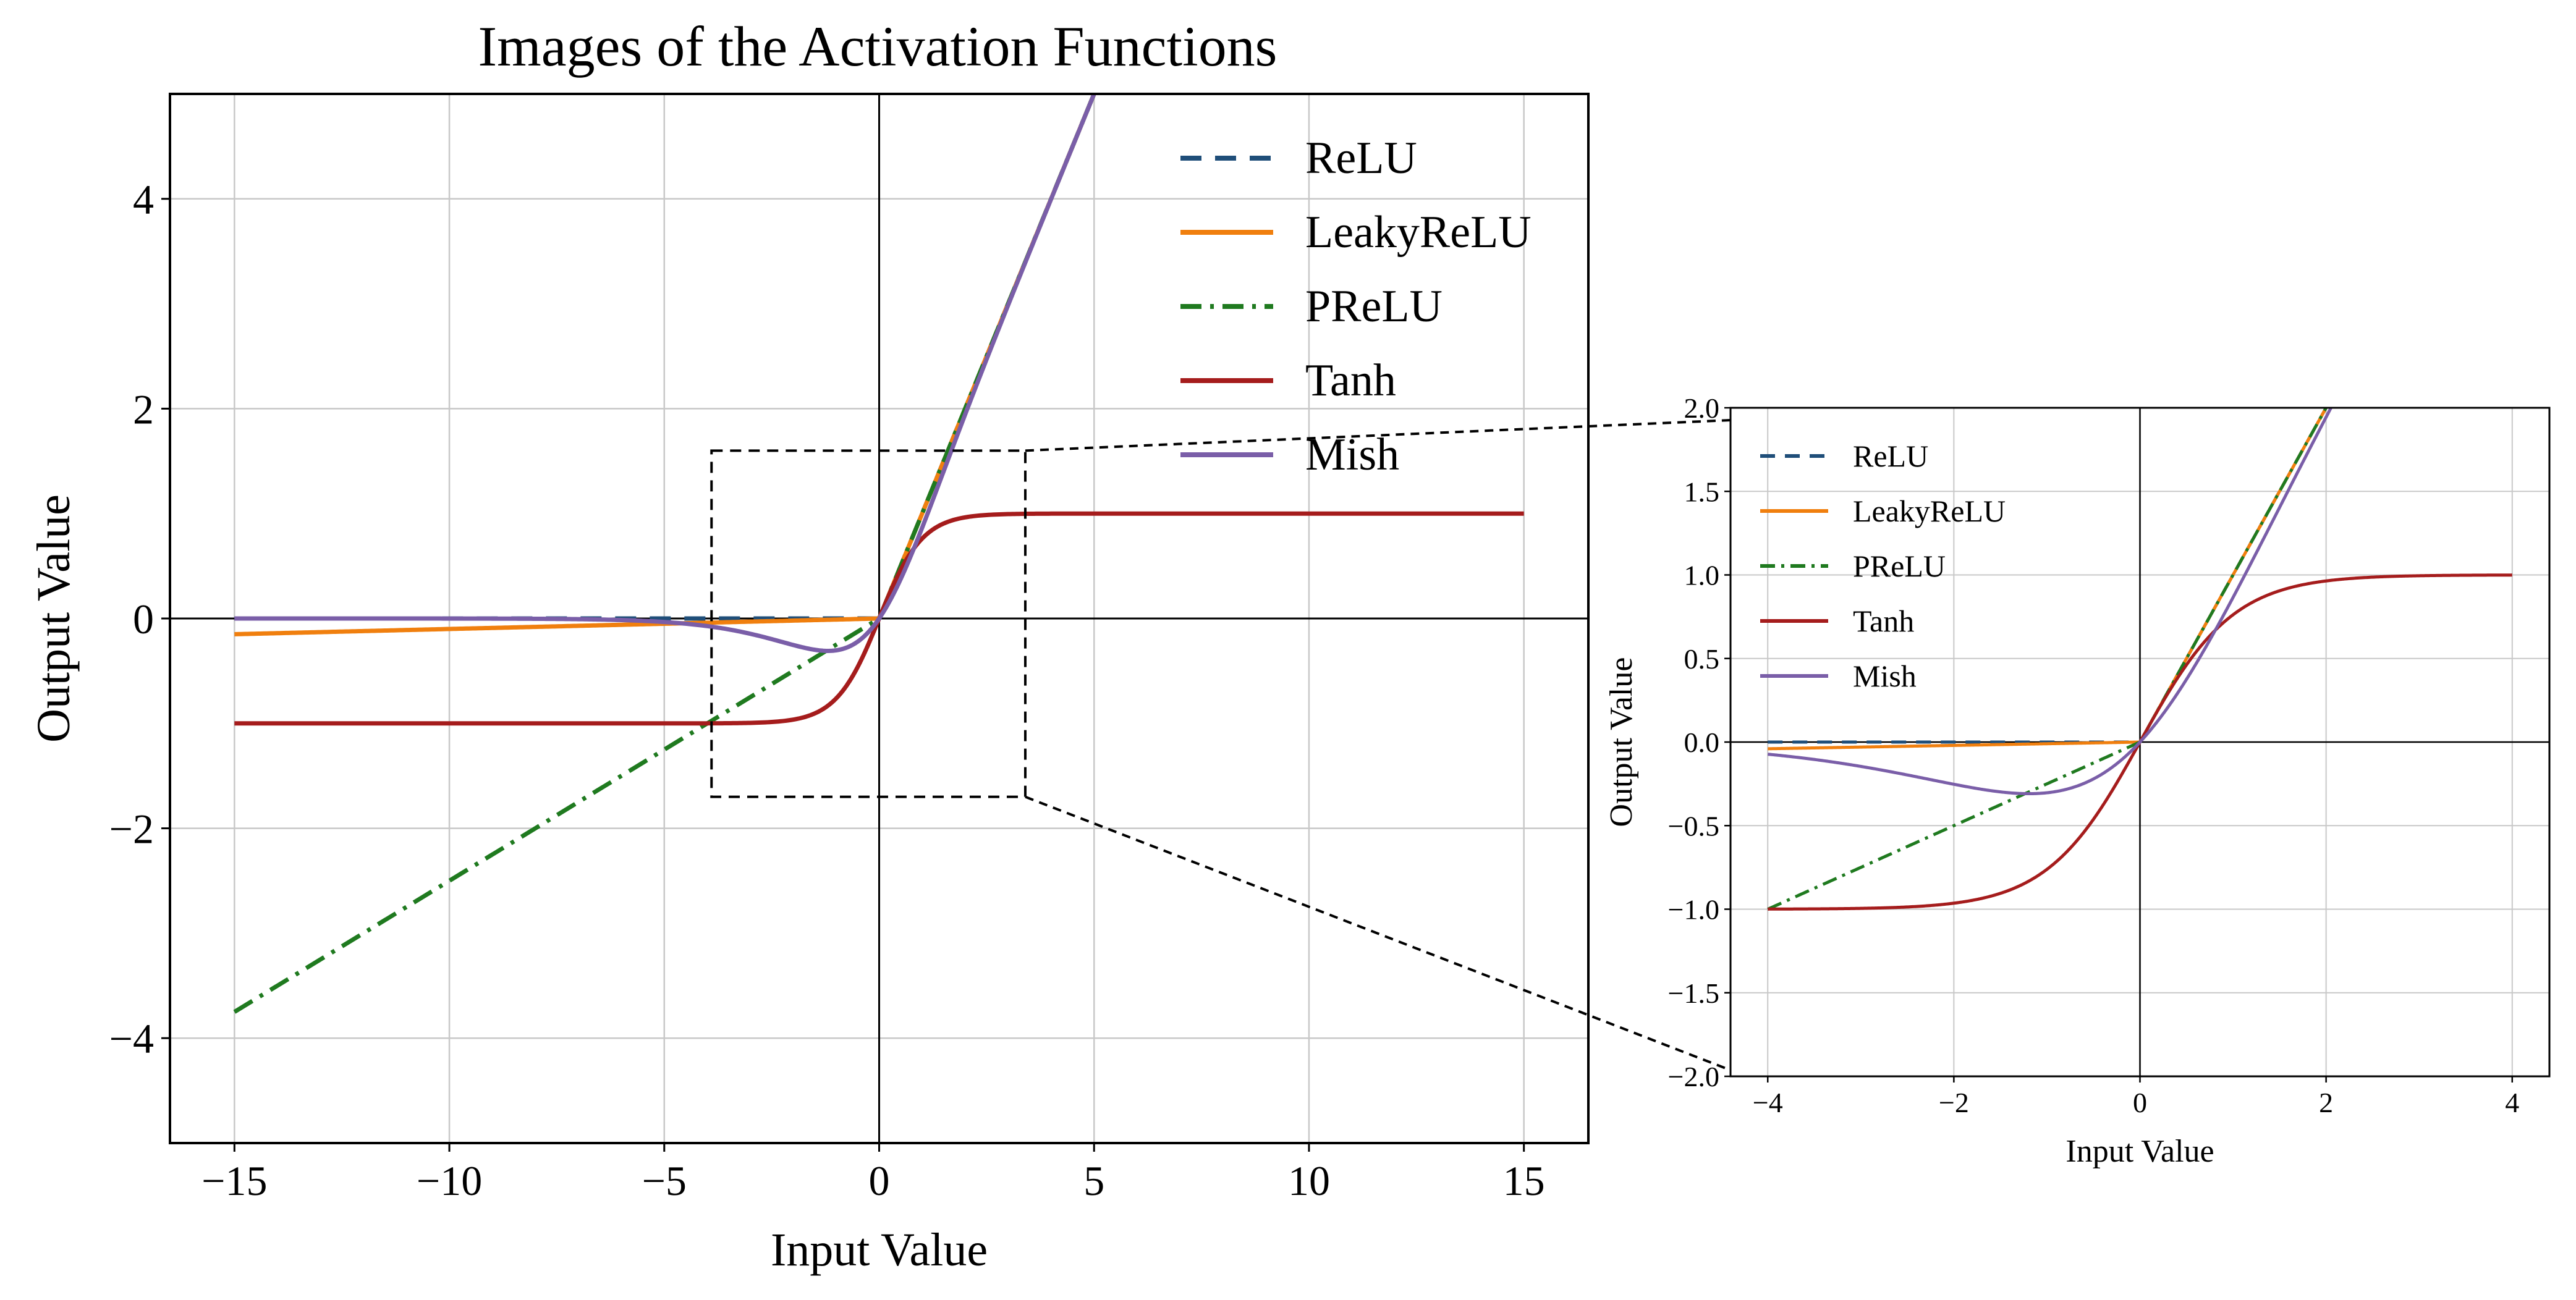 The image size is (2576, 1300). I want to click on inset-legend: ReLU LeakyReLU PReLU Tanh Mish, so click(1883, 566).